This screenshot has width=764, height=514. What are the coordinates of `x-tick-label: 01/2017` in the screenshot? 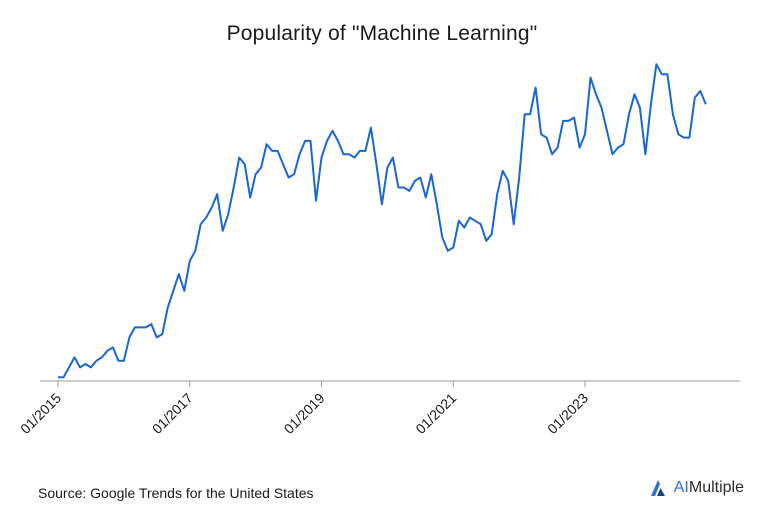 It's located at (172, 413).